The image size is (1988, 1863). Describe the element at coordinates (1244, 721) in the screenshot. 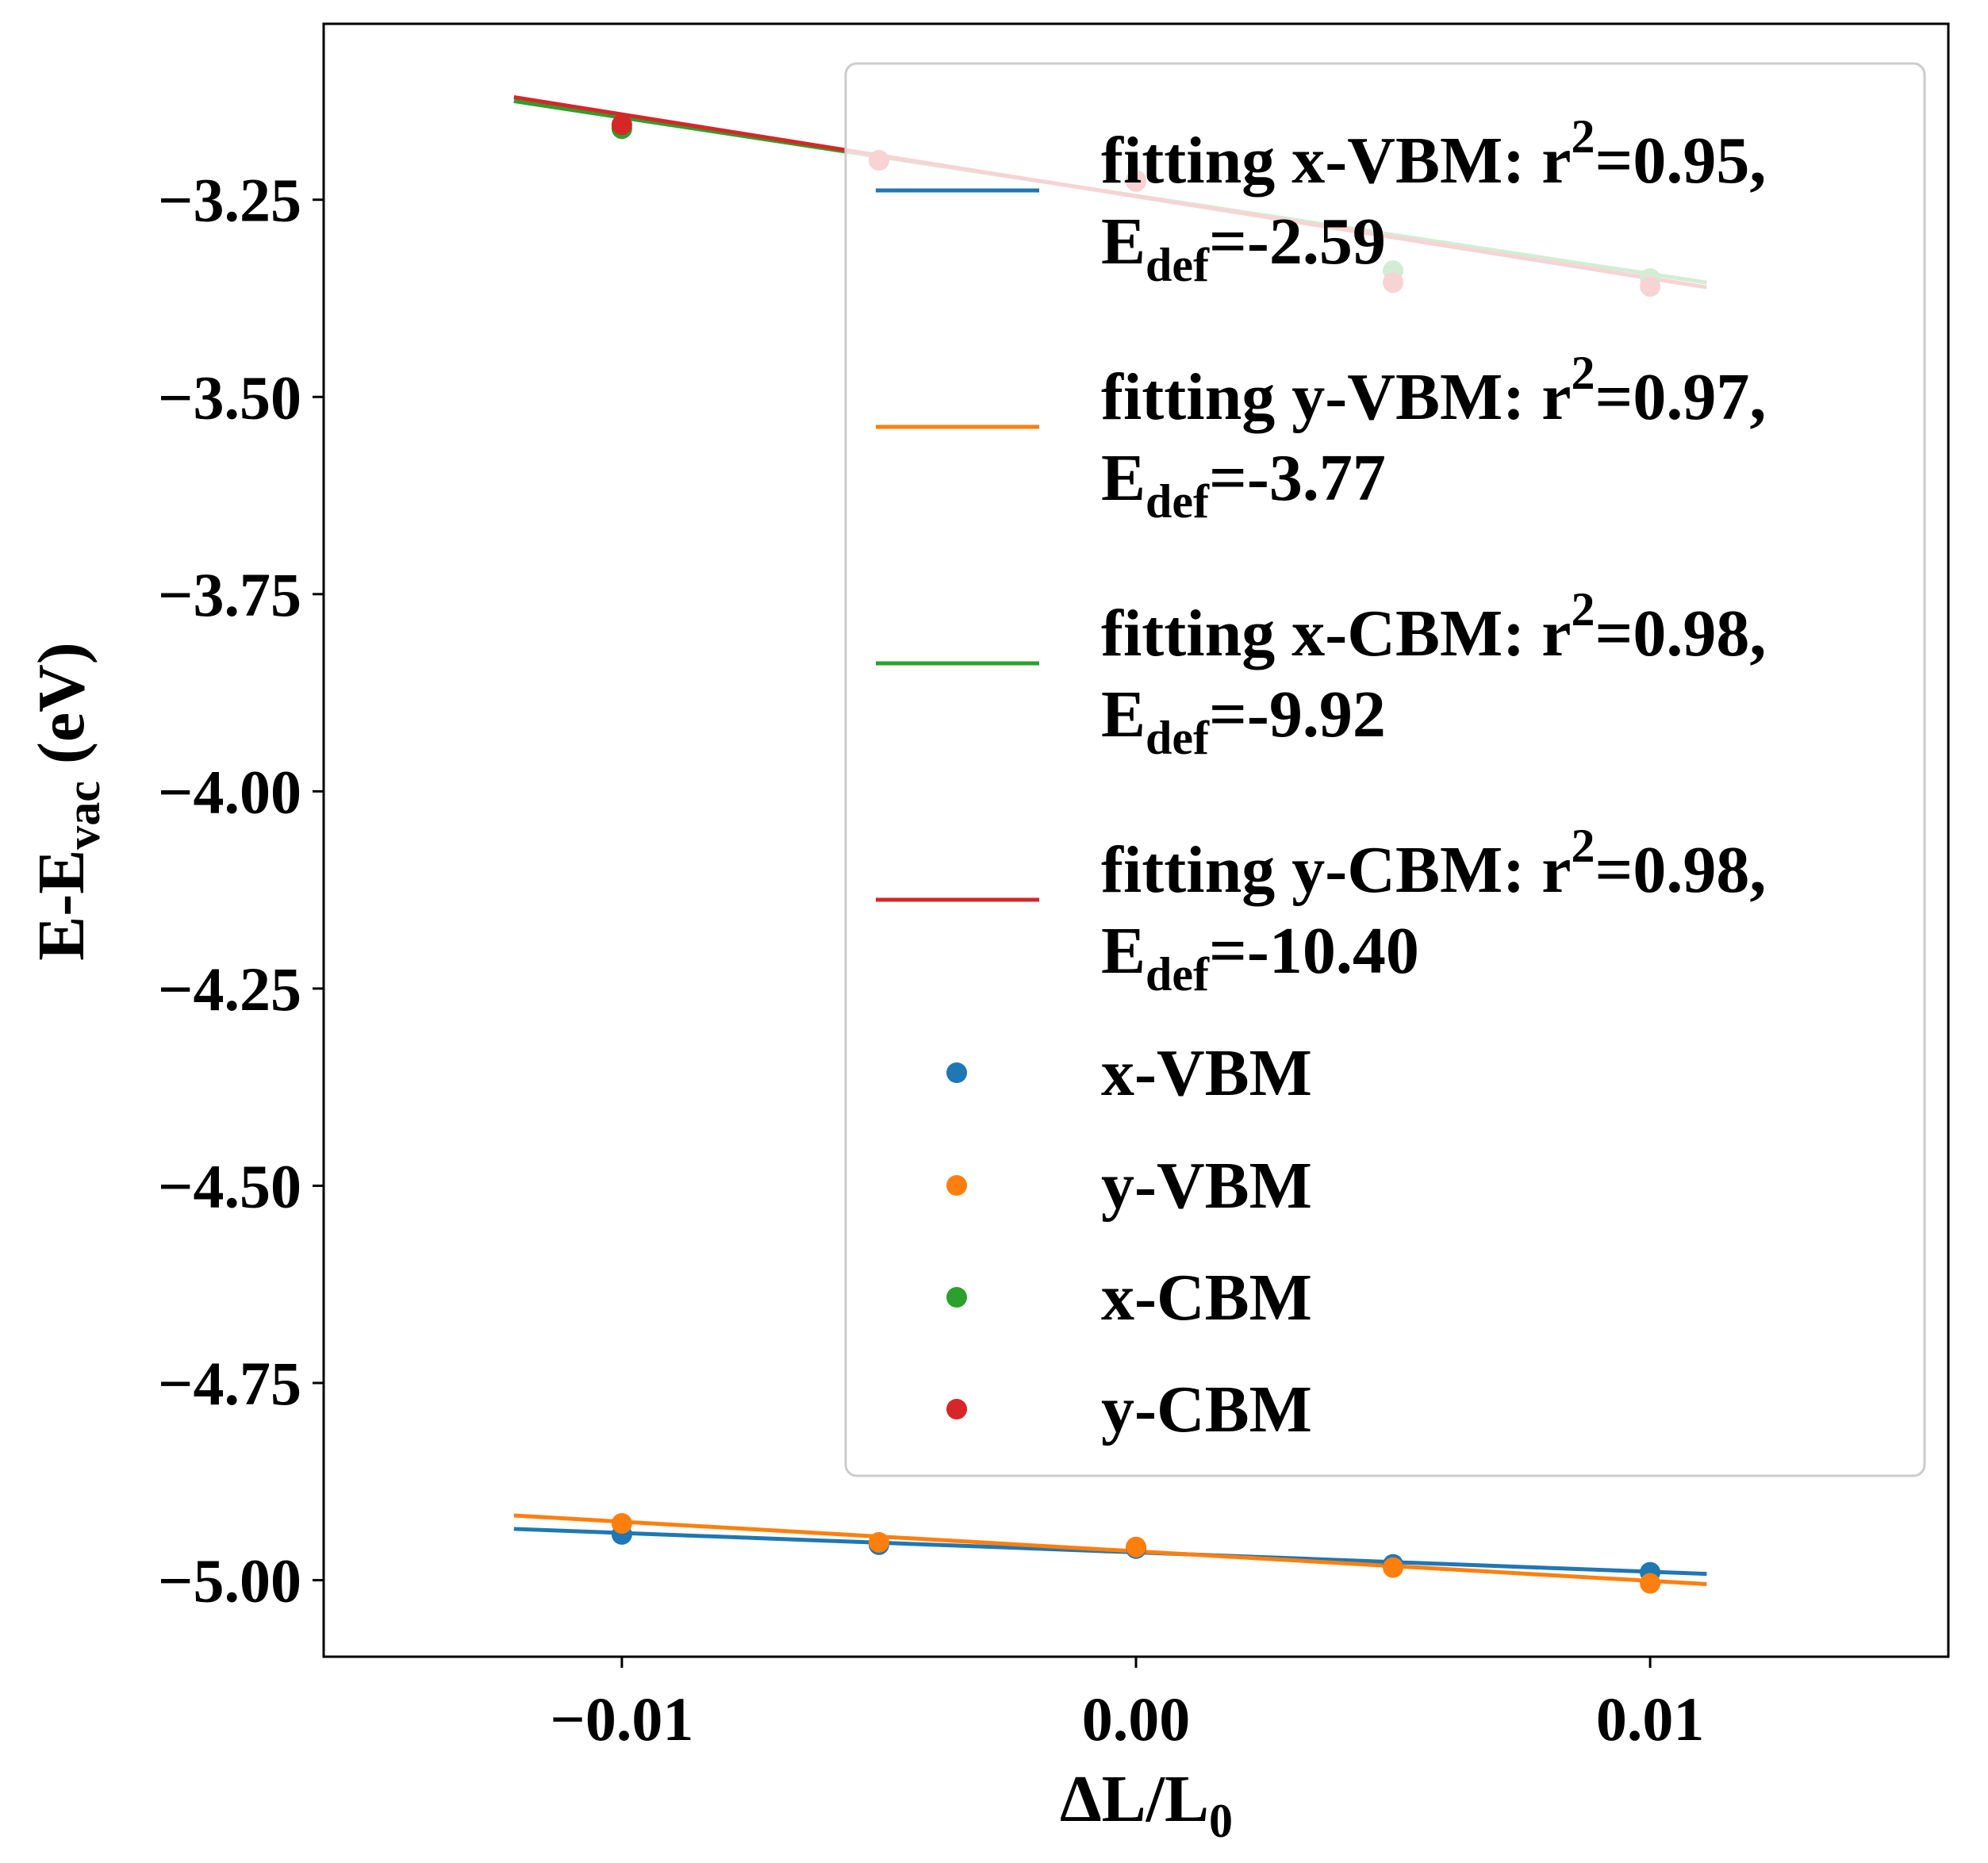

I see `legend-edef-label: Edef=-9.92` at that location.